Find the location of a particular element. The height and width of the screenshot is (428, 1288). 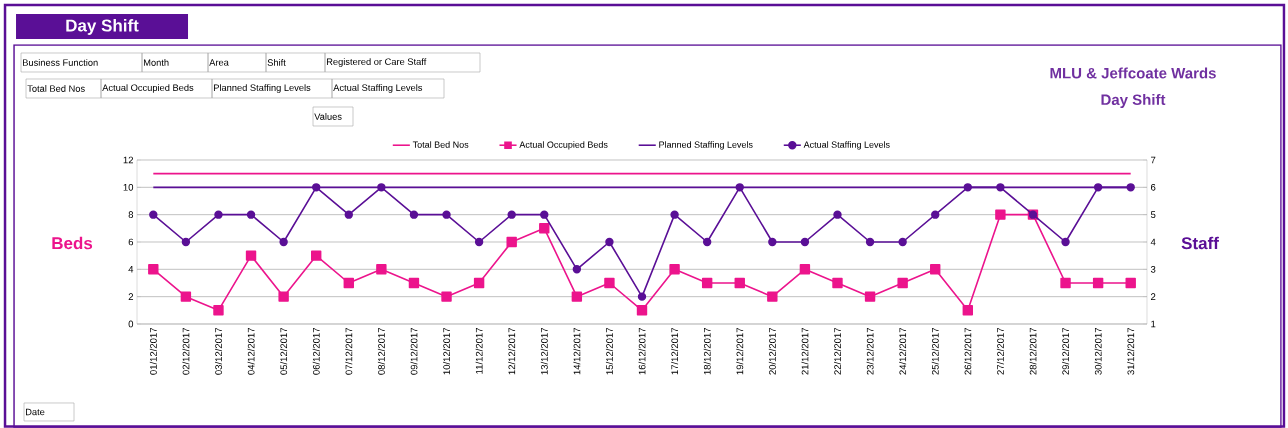

y-tick-label: 6 is located at coordinates (131, 242).